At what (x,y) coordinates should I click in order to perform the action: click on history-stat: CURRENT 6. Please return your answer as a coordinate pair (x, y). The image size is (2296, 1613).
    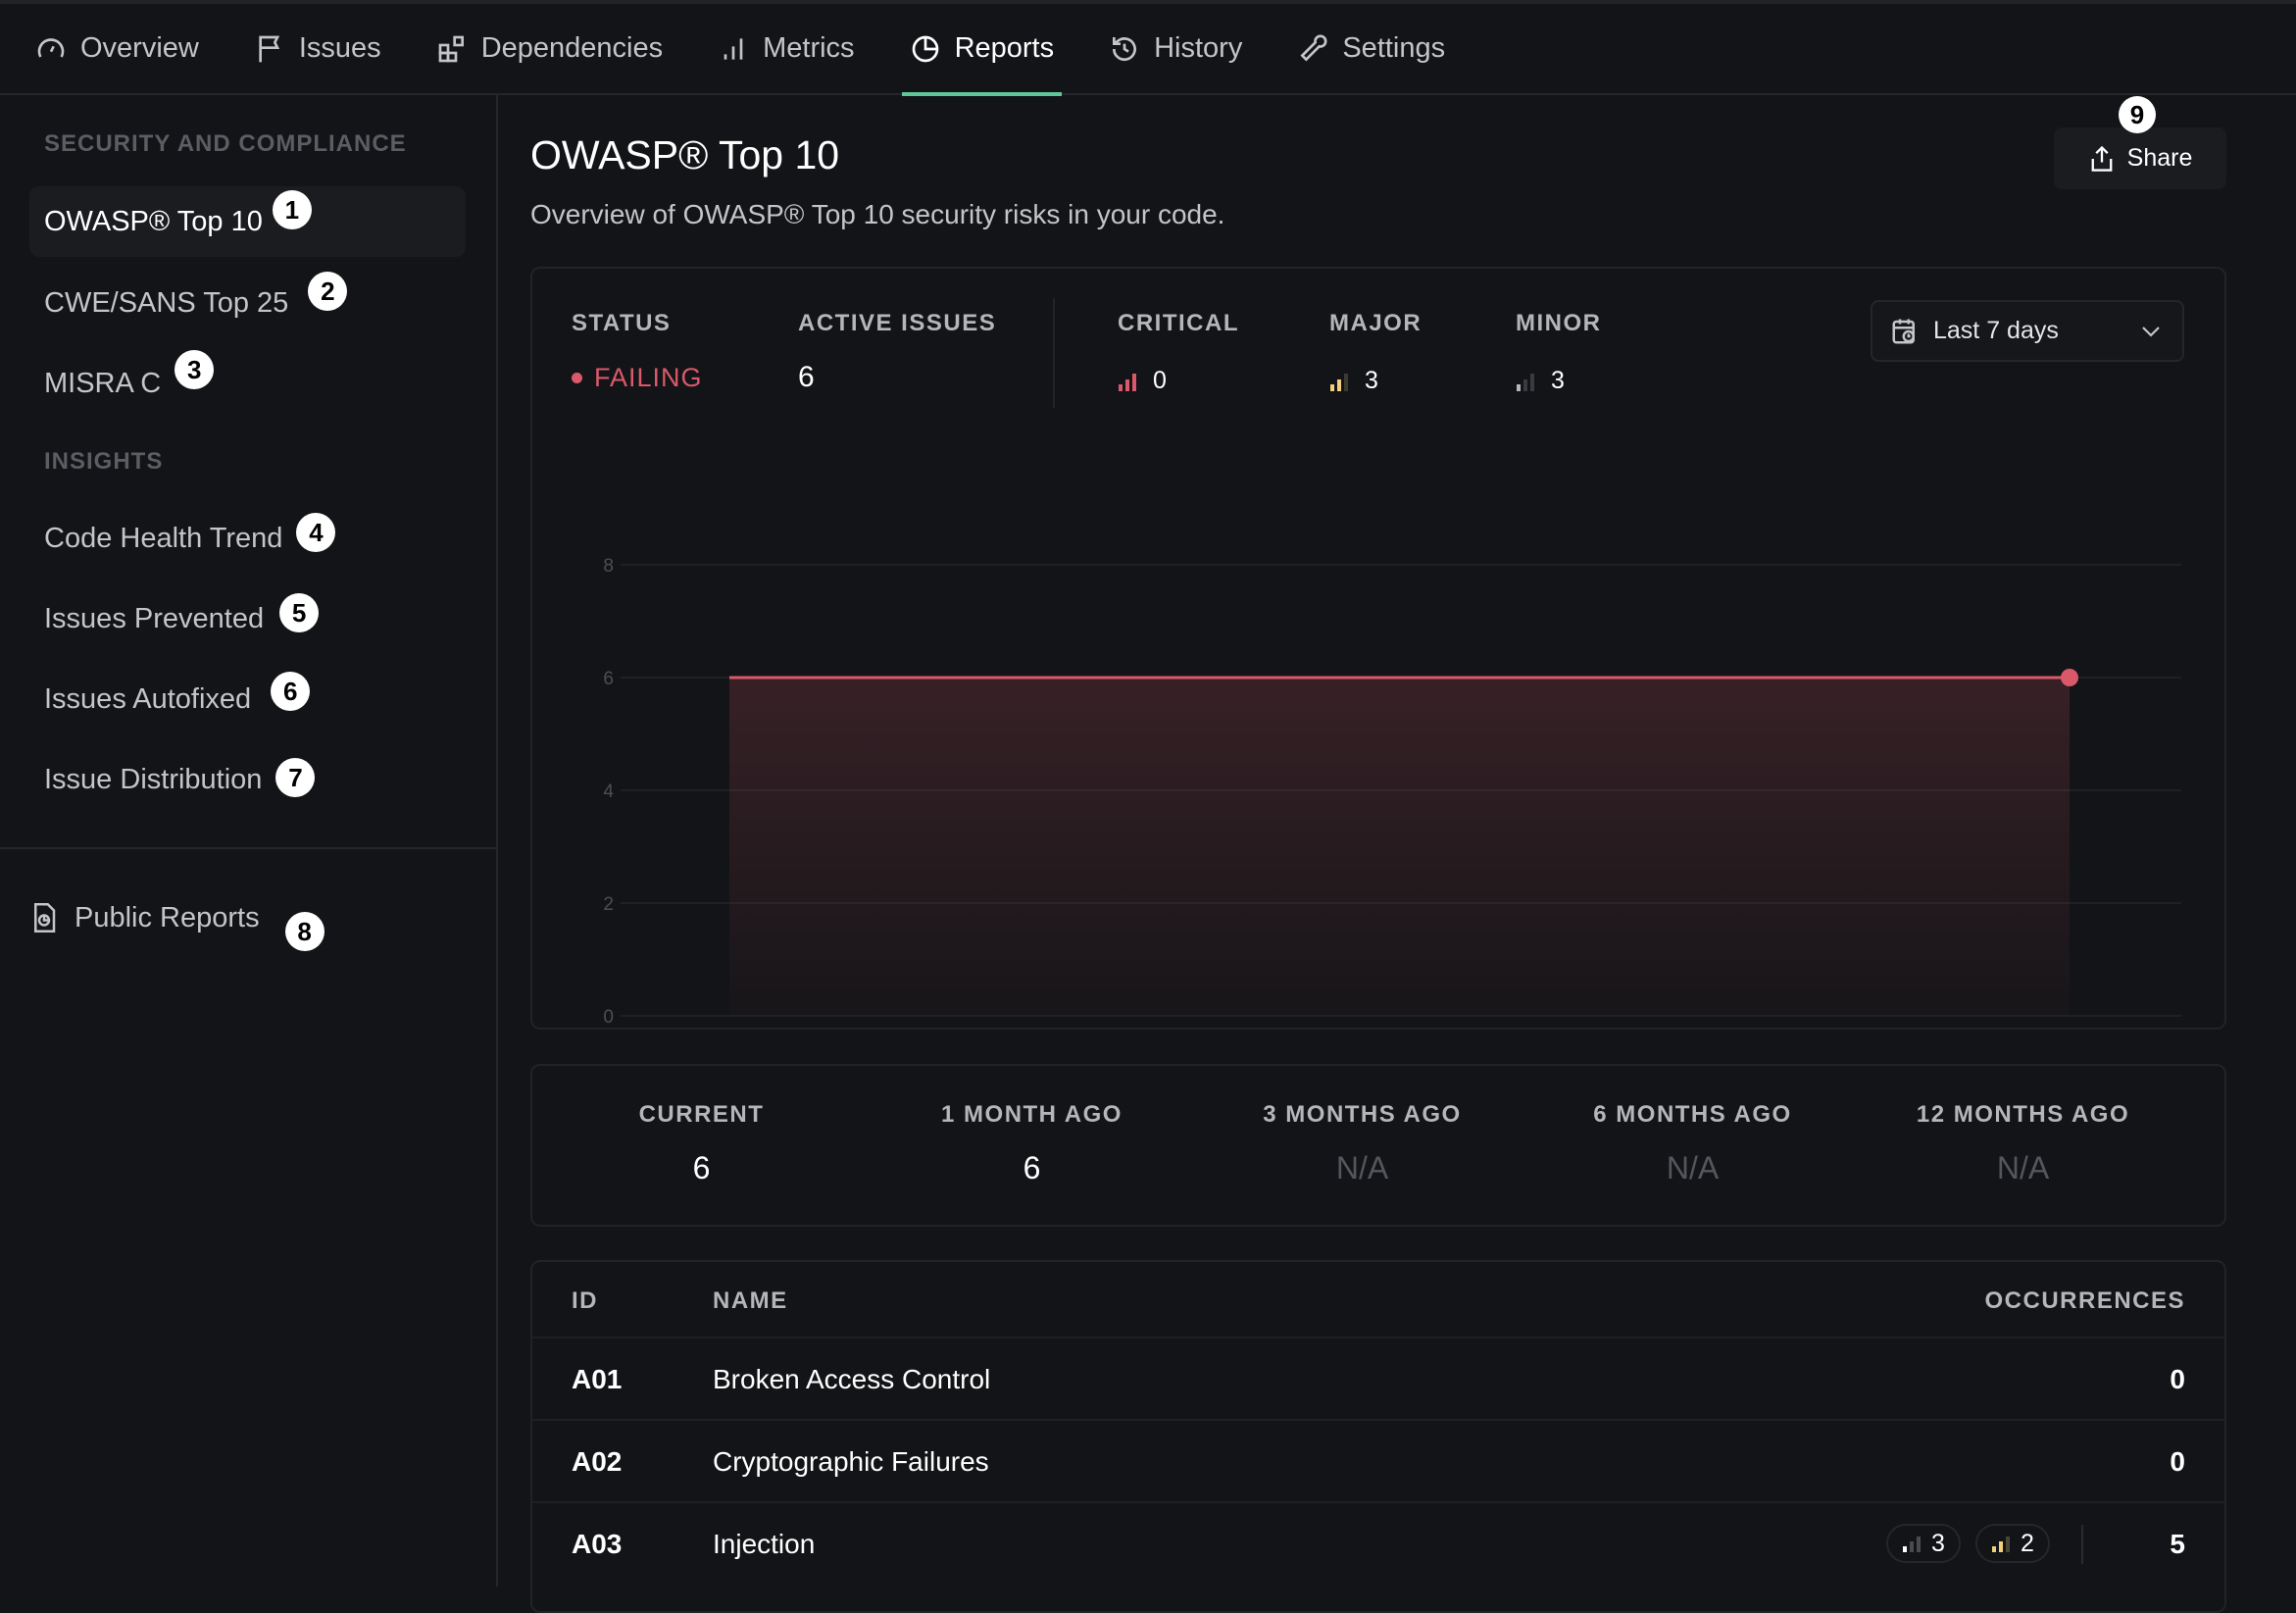
    Looking at the image, I should click on (701, 1126).